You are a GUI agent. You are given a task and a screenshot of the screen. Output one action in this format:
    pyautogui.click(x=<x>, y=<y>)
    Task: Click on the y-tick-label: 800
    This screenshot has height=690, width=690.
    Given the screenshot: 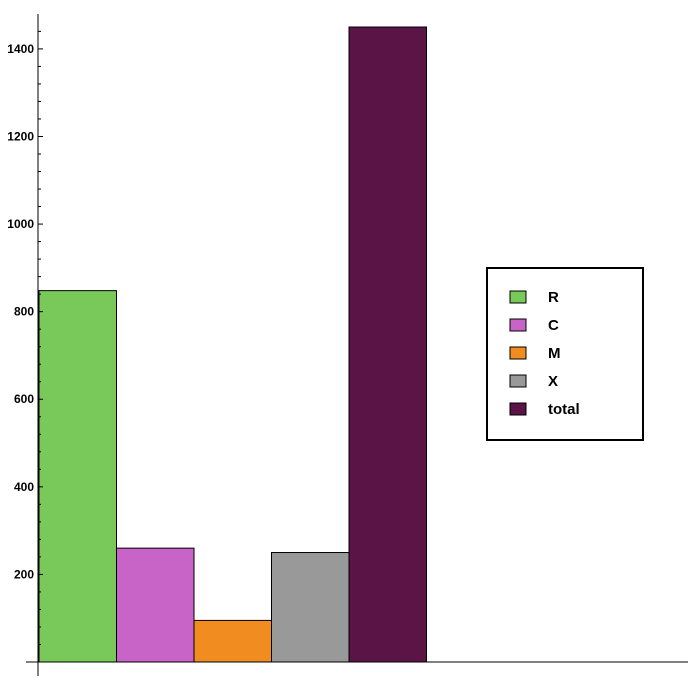 What is the action you would take?
    pyautogui.click(x=24, y=312)
    